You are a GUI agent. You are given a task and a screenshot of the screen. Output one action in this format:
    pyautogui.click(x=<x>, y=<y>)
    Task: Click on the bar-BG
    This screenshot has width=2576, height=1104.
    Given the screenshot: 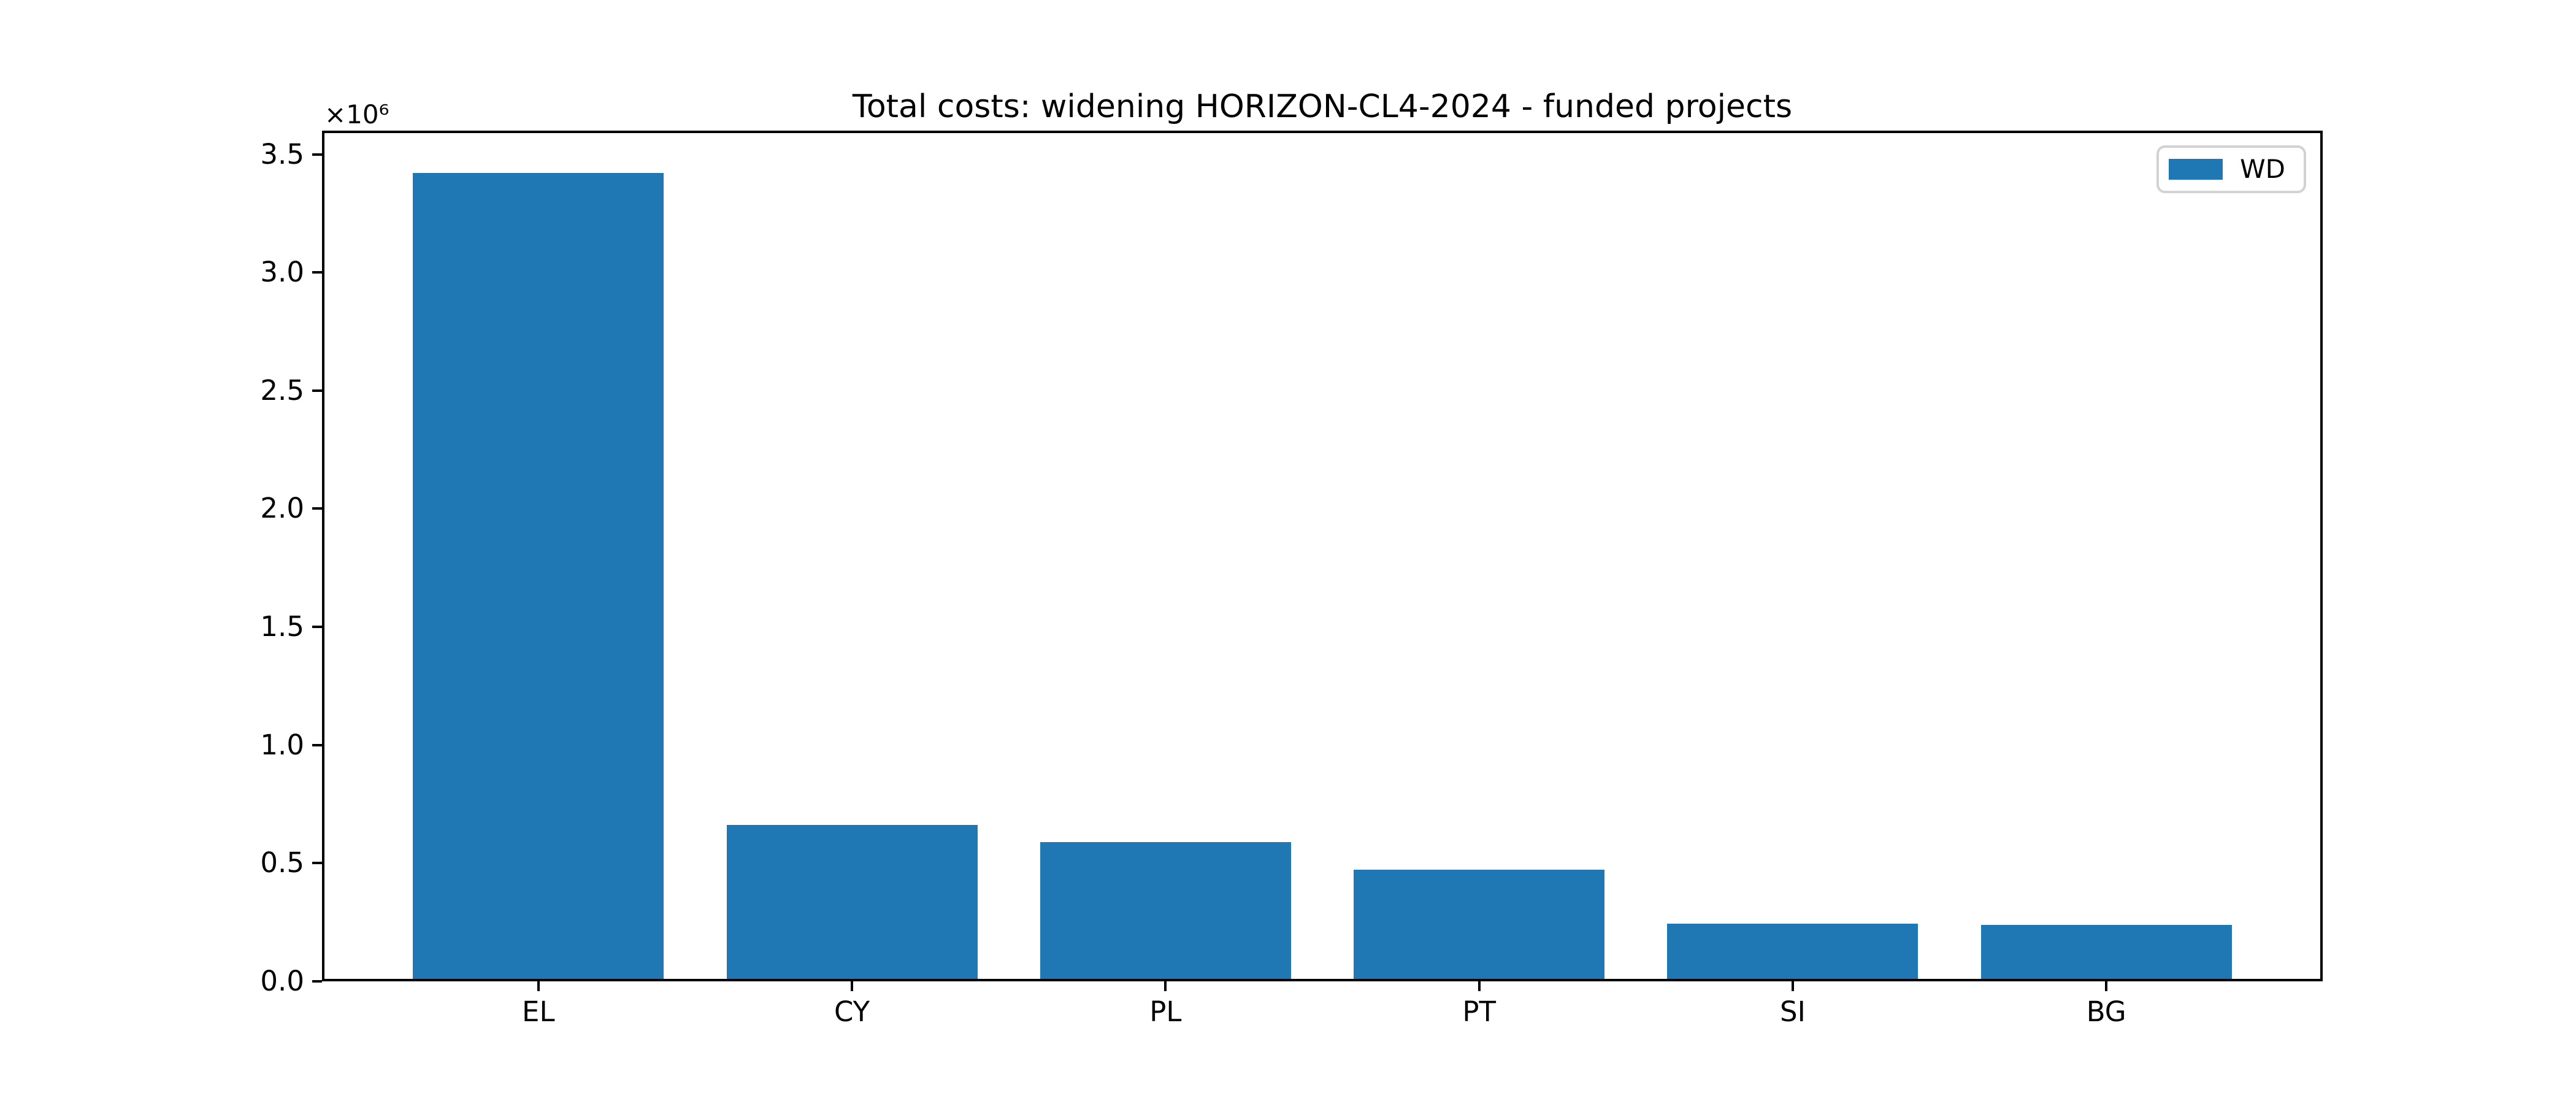 What is the action you would take?
    pyautogui.click(x=2106, y=953)
    